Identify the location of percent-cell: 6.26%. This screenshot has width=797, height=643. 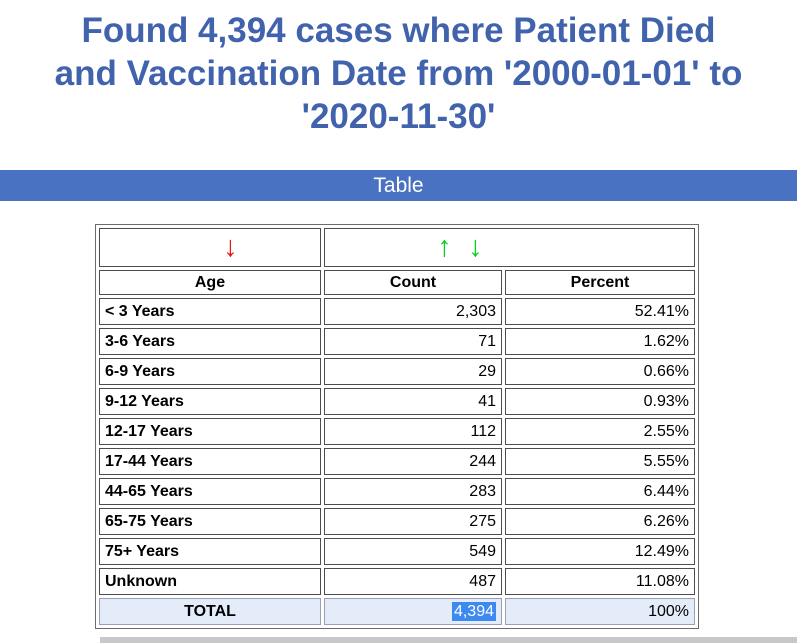
(600, 521).